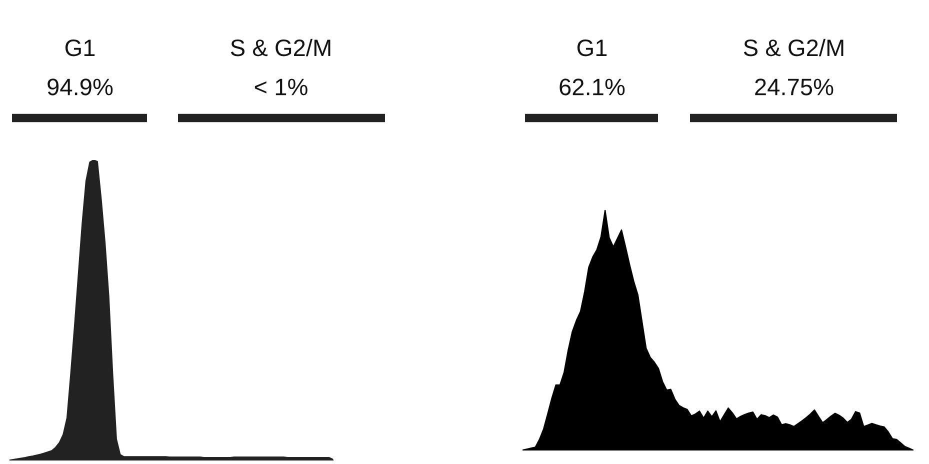 Image resolution: width=929 pixels, height=464 pixels. I want to click on text: G1 94.9%, so click(80, 67).